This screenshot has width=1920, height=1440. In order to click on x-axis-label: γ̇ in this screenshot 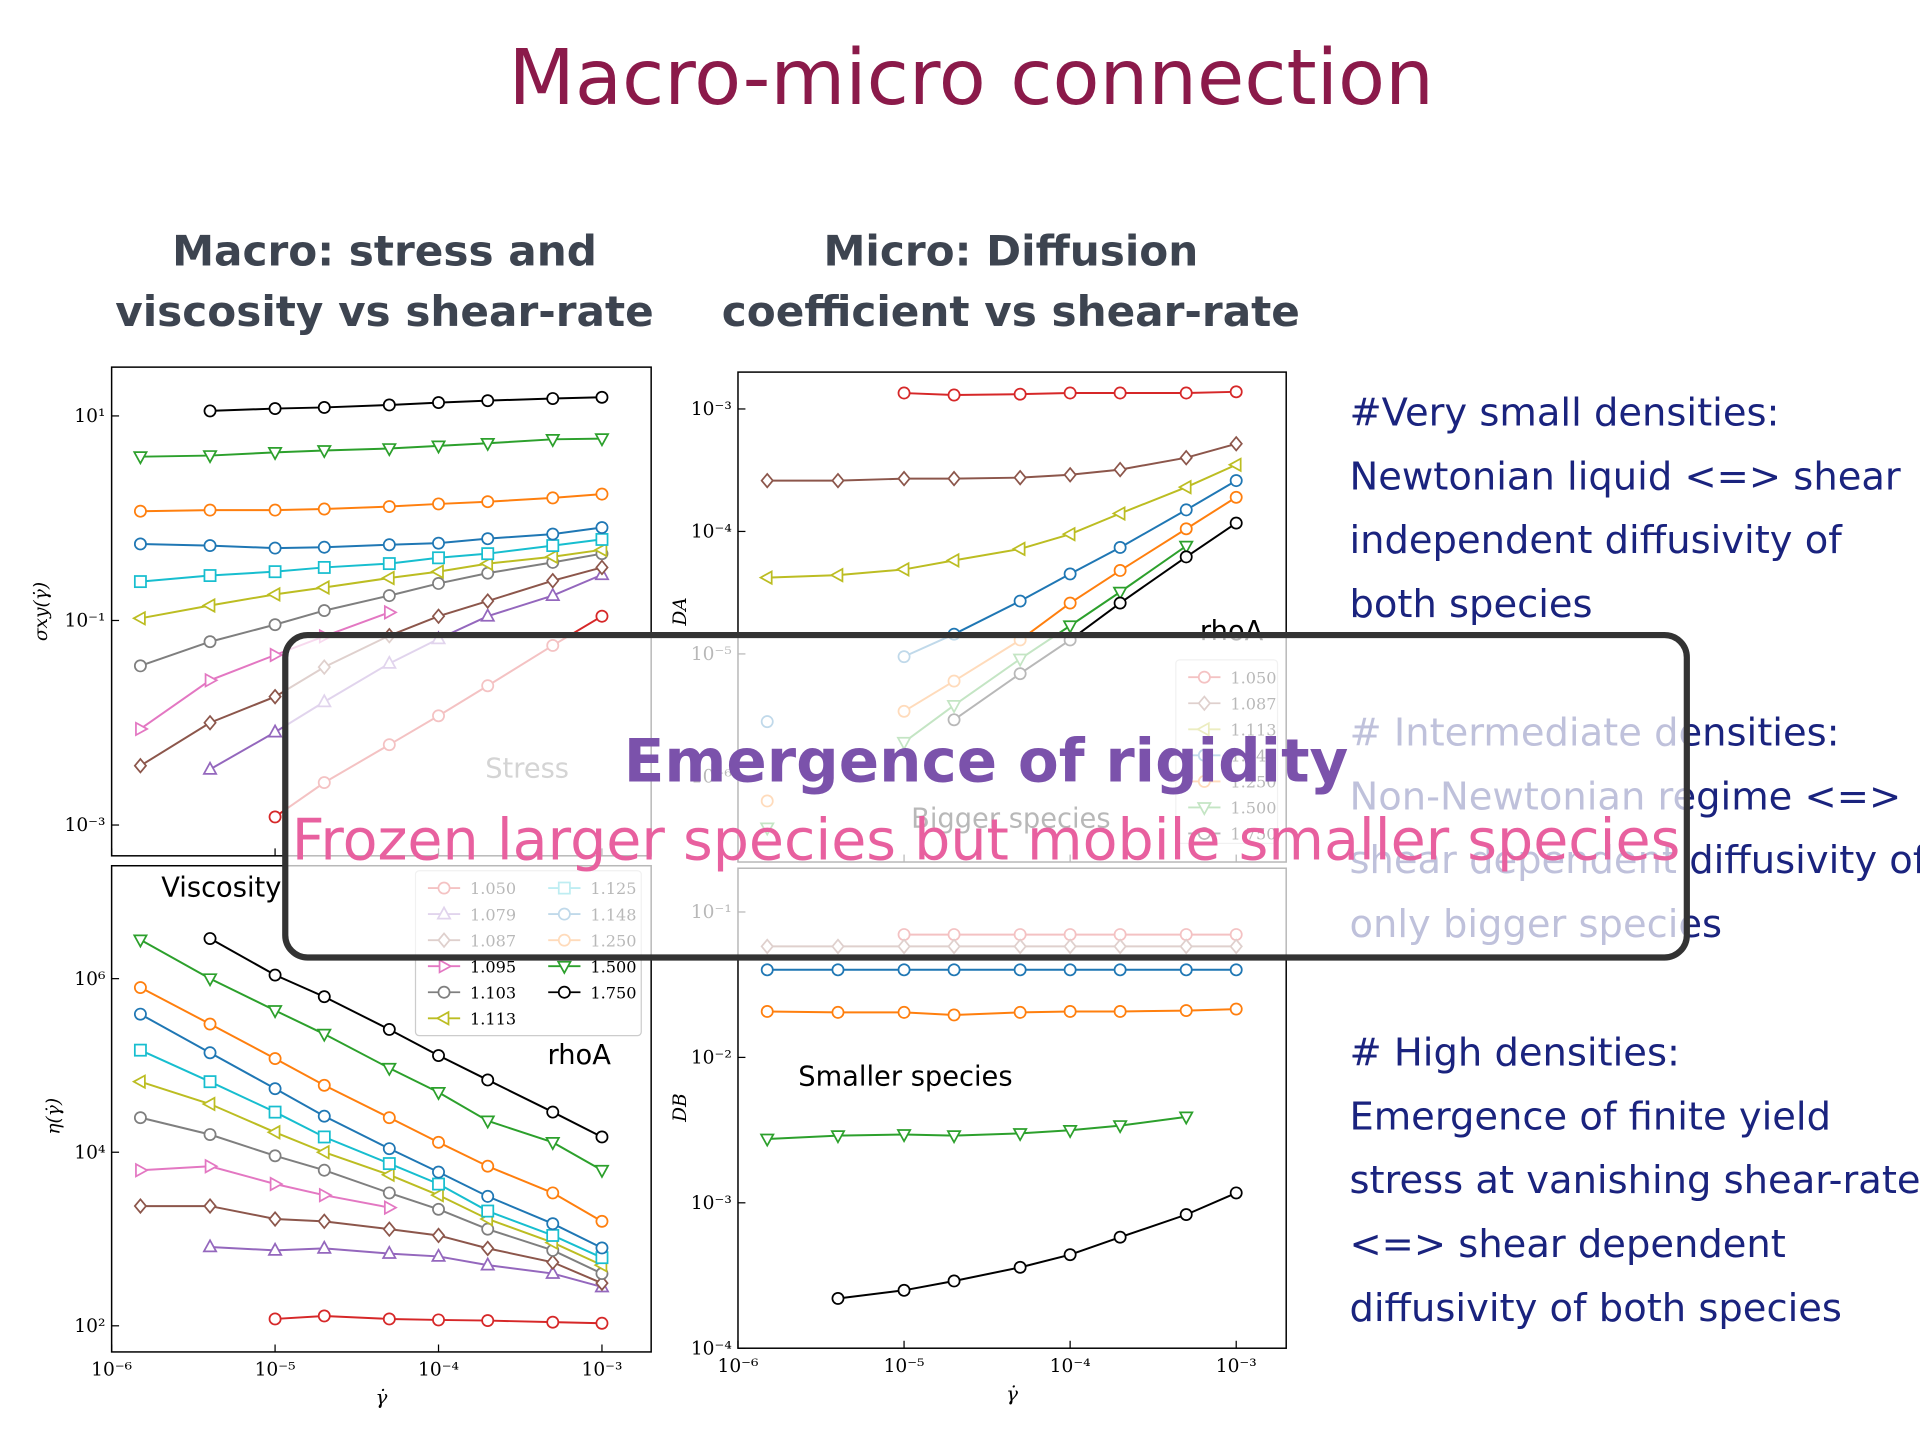, I will do `click(381, 1397)`.